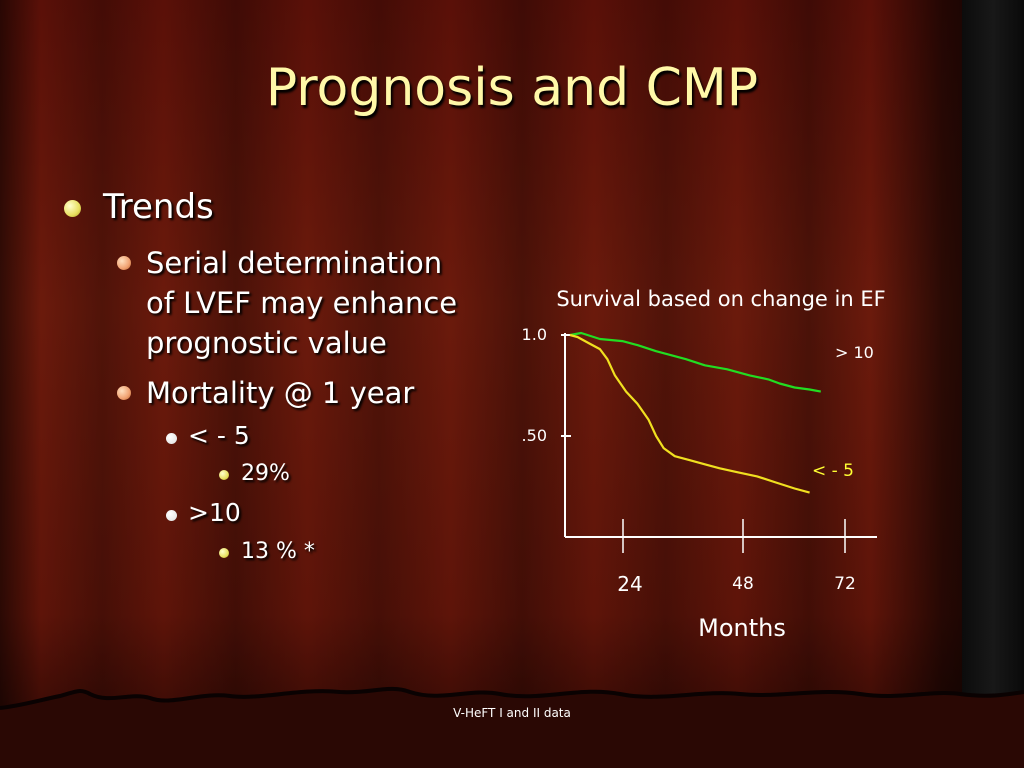  I want to click on chart-axes, so click(720, 435).